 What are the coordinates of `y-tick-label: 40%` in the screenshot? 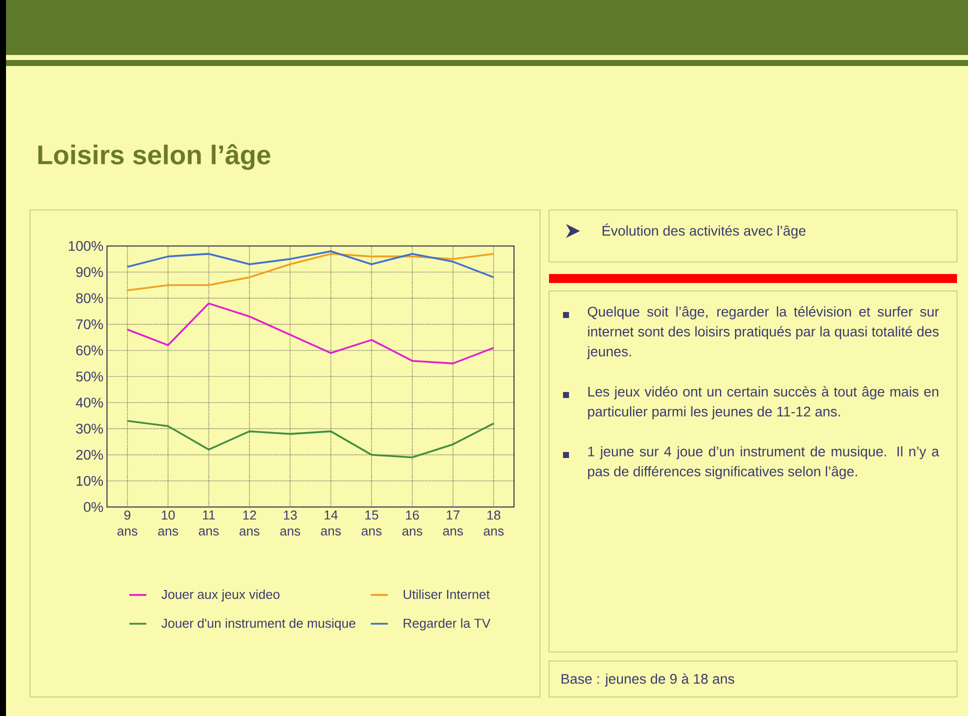 It's located at (89, 403).